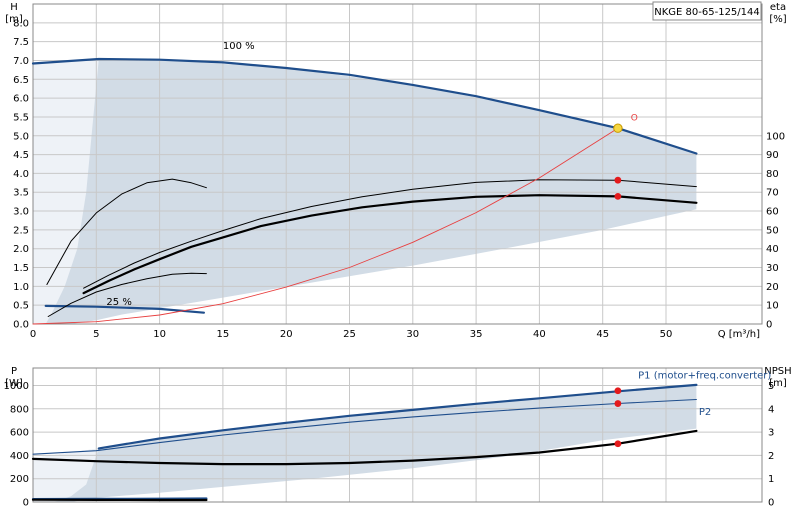  I want to click on eta-tick-label: 80, so click(772, 174).